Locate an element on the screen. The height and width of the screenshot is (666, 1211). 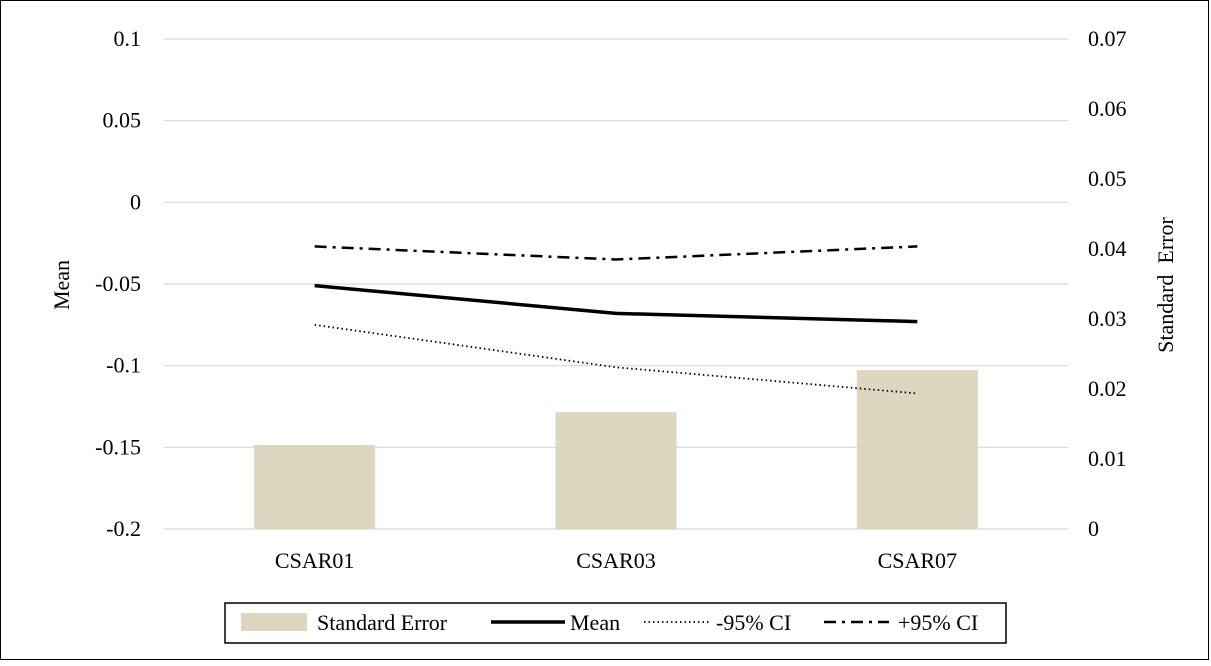
left-tick-label: -0.1 is located at coordinates (123, 365).